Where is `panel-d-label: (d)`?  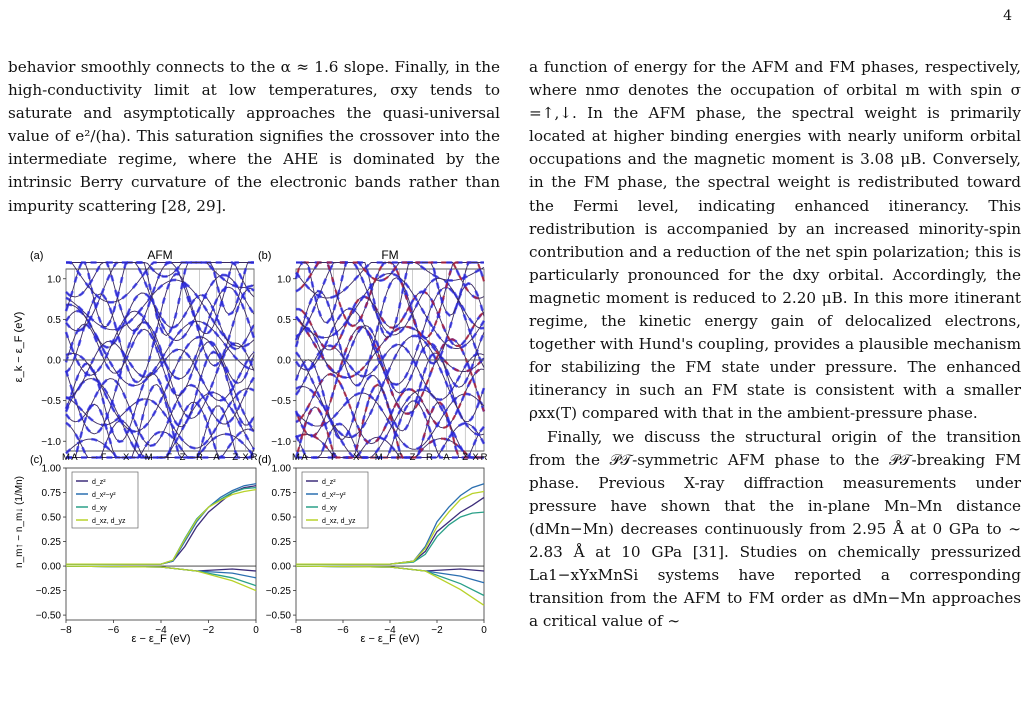
panel-d-label: (d) is located at coordinates (264, 460).